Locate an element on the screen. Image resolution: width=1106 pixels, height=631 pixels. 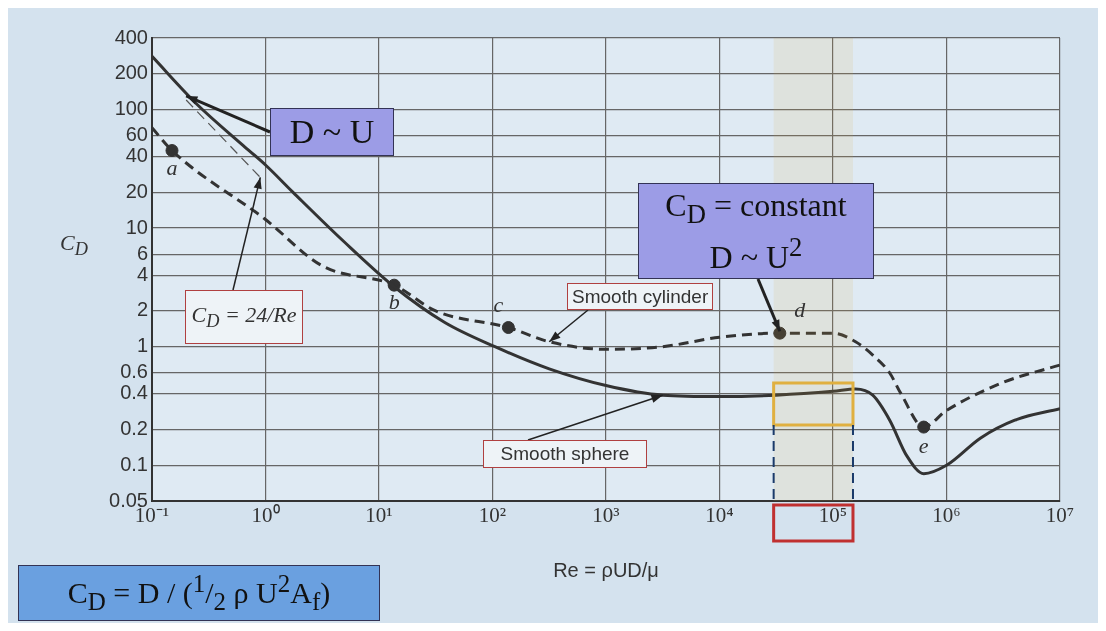
data-label: a is located at coordinates (172, 167).